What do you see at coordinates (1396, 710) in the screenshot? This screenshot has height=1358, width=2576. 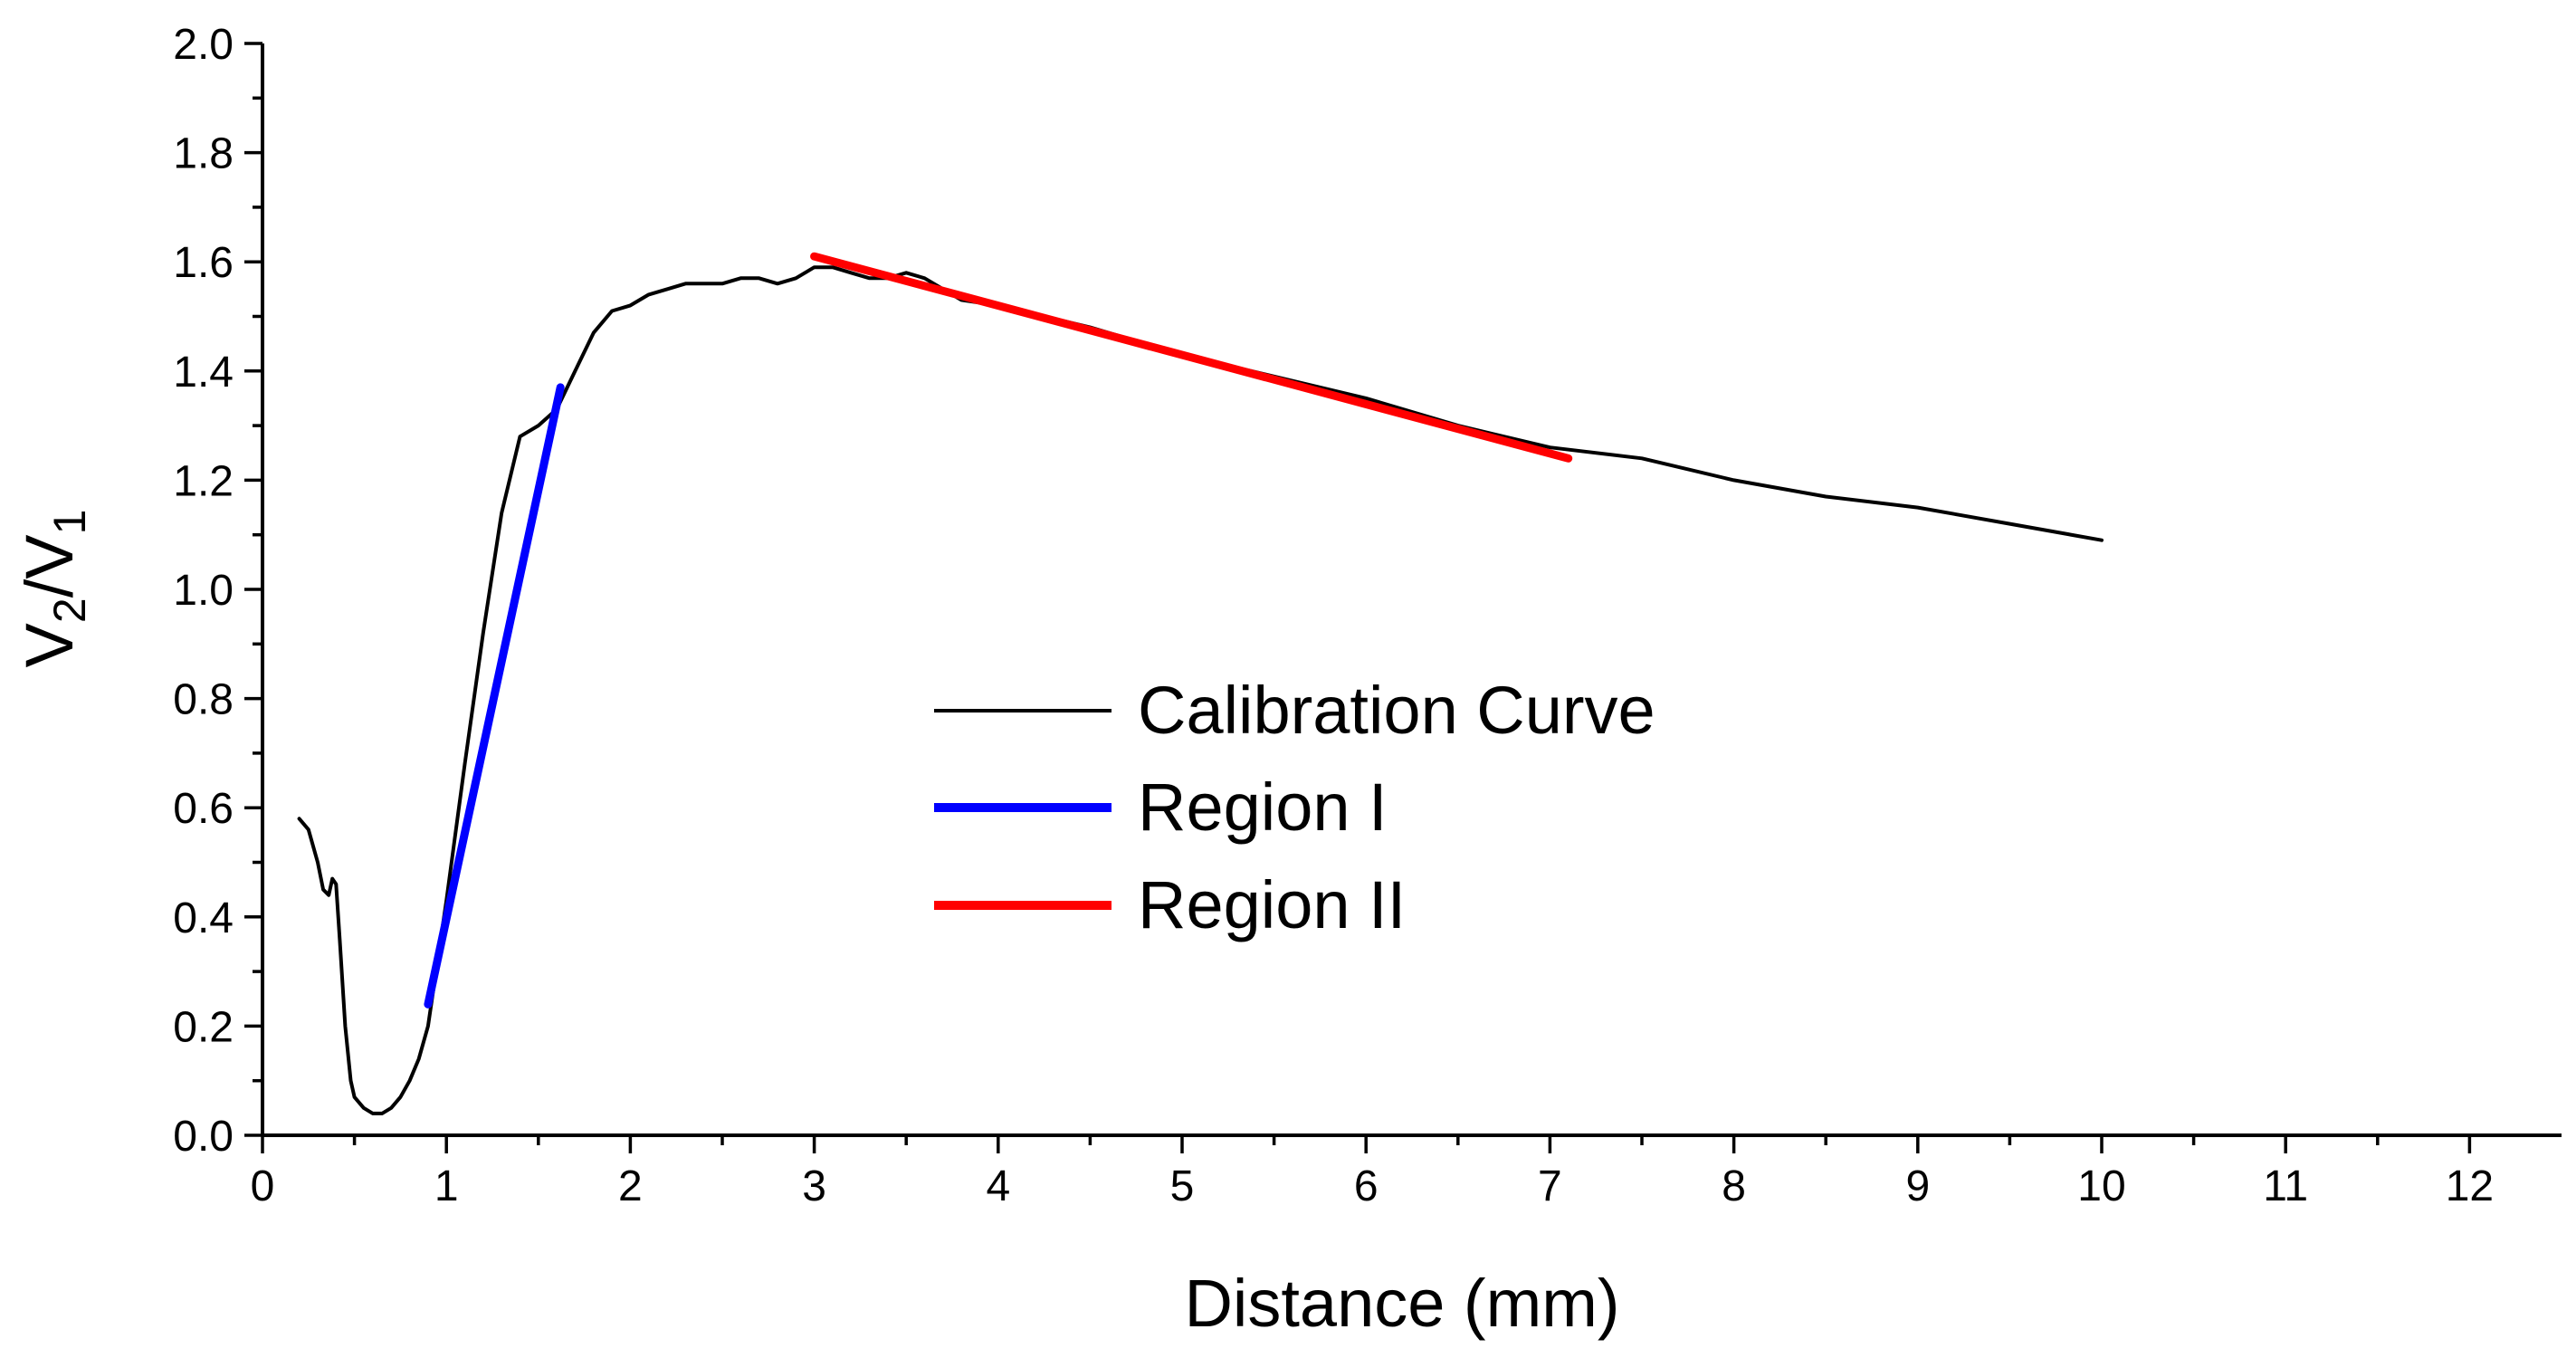 I see `legend-label-calibration-curve: Calibration Curve` at bounding box center [1396, 710].